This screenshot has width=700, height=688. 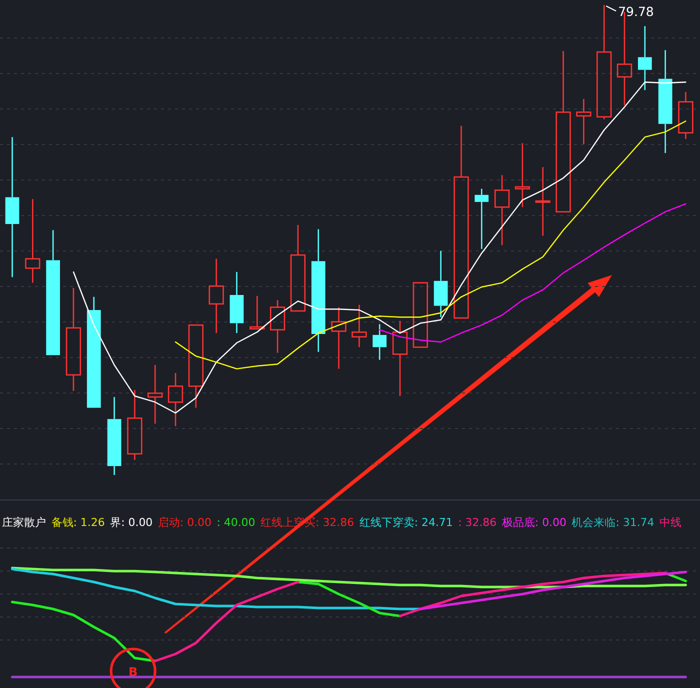 I want to click on text: 红线下穿卖: 24.71, so click(x=406, y=522).